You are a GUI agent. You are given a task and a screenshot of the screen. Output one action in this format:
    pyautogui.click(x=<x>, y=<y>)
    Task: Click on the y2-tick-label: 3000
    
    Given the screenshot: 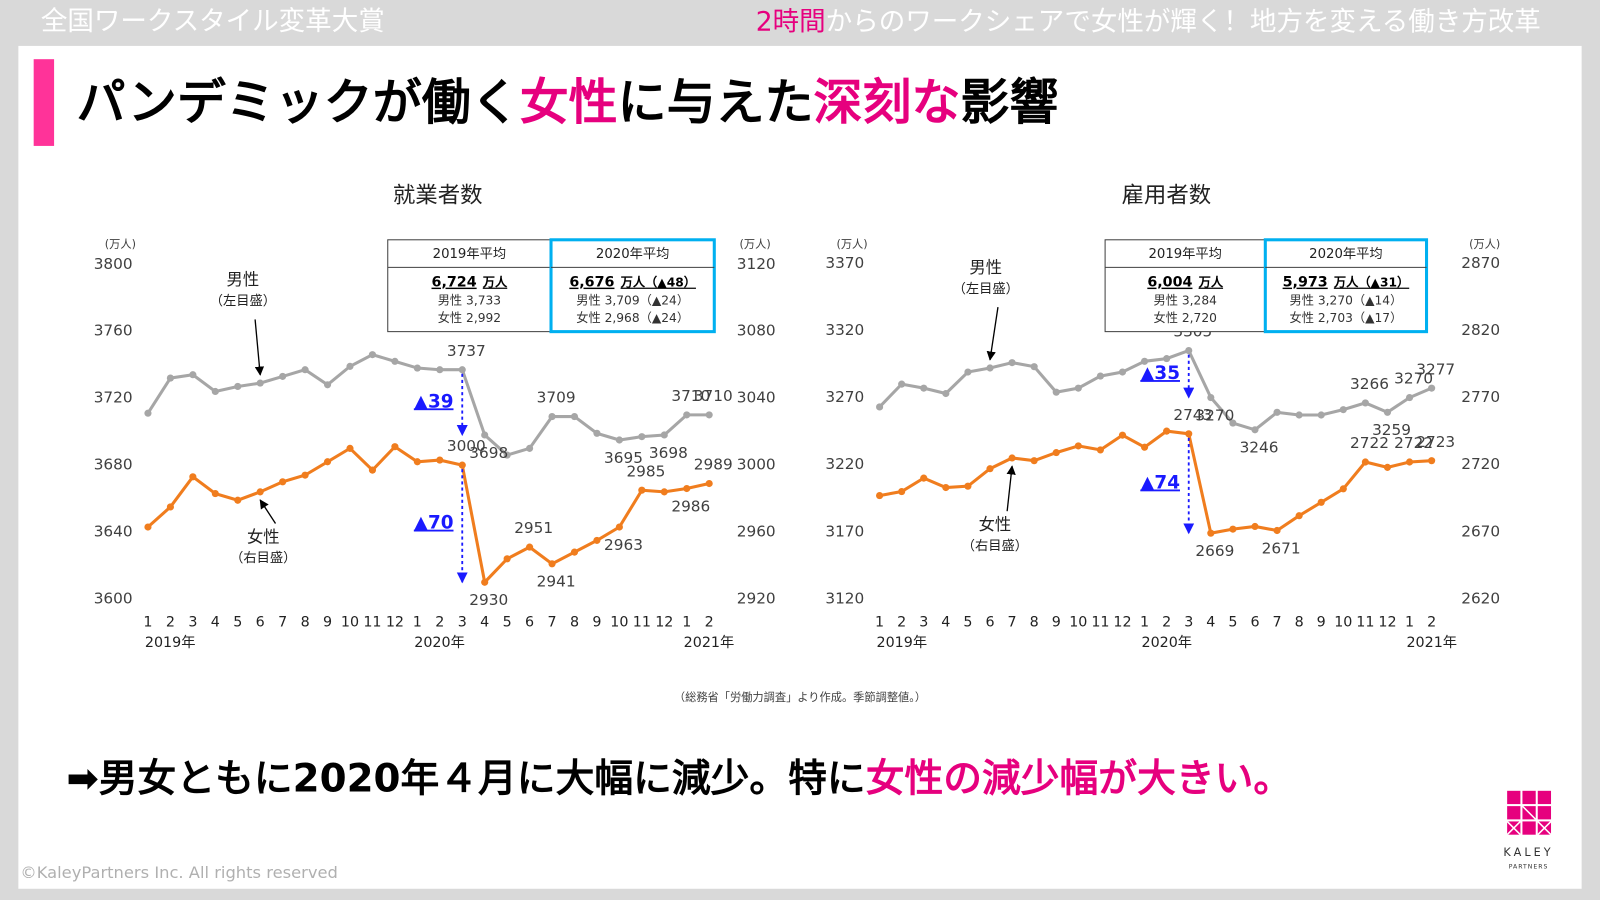 What is the action you would take?
    pyautogui.click(x=756, y=465)
    